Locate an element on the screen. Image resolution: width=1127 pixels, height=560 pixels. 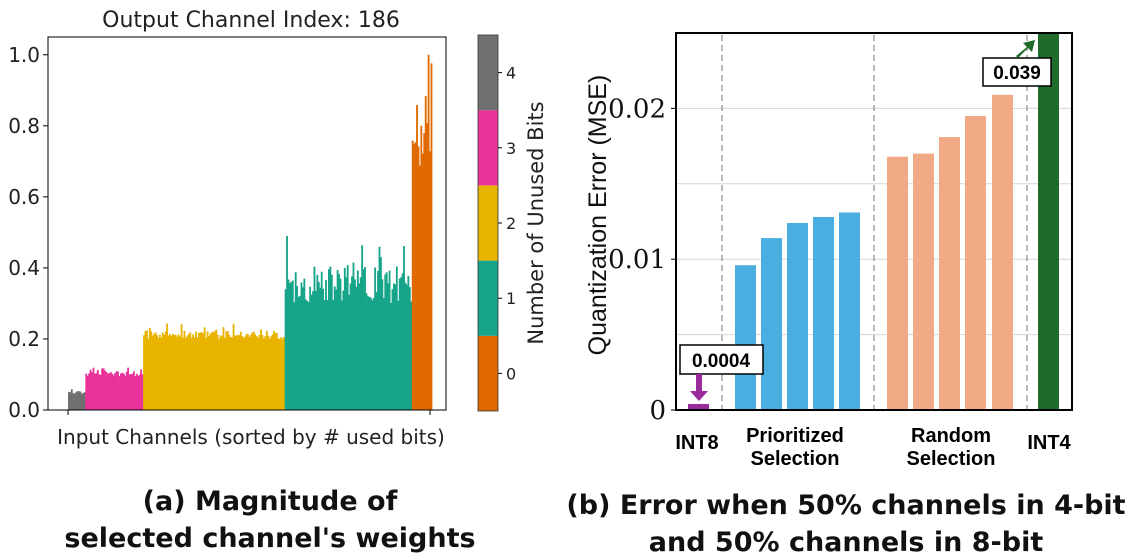
chart-b-bar-int8 is located at coordinates (698, 406).